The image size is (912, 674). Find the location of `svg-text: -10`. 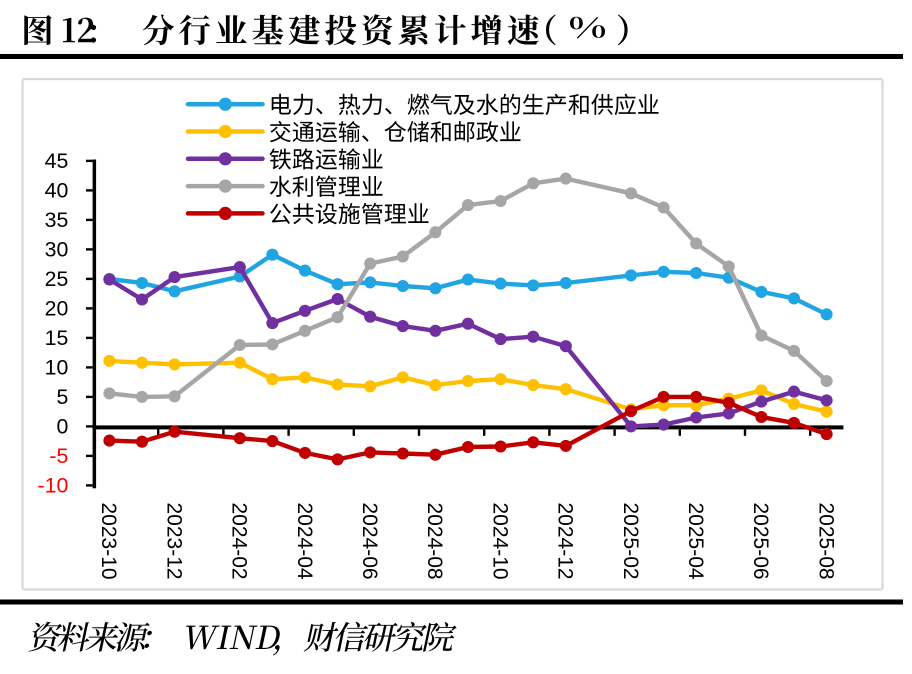

svg-text: -10 is located at coordinates (53, 486).